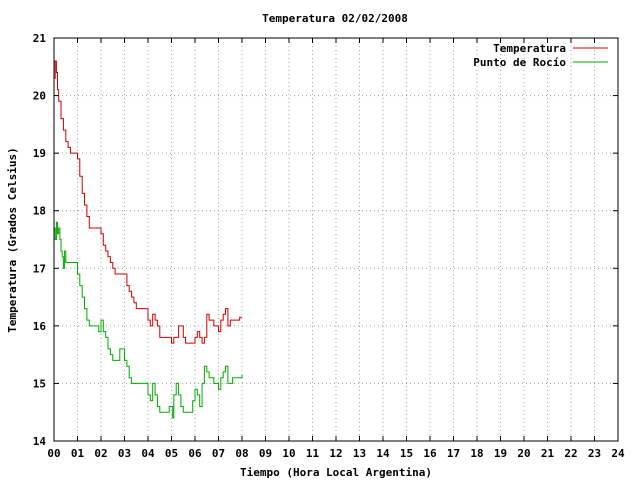 The width and height of the screenshot is (640, 480). What do you see at coordinates (548, 453) in the screenshot?
I see `x-tick-label: 21` at bounding box center [548, 453].